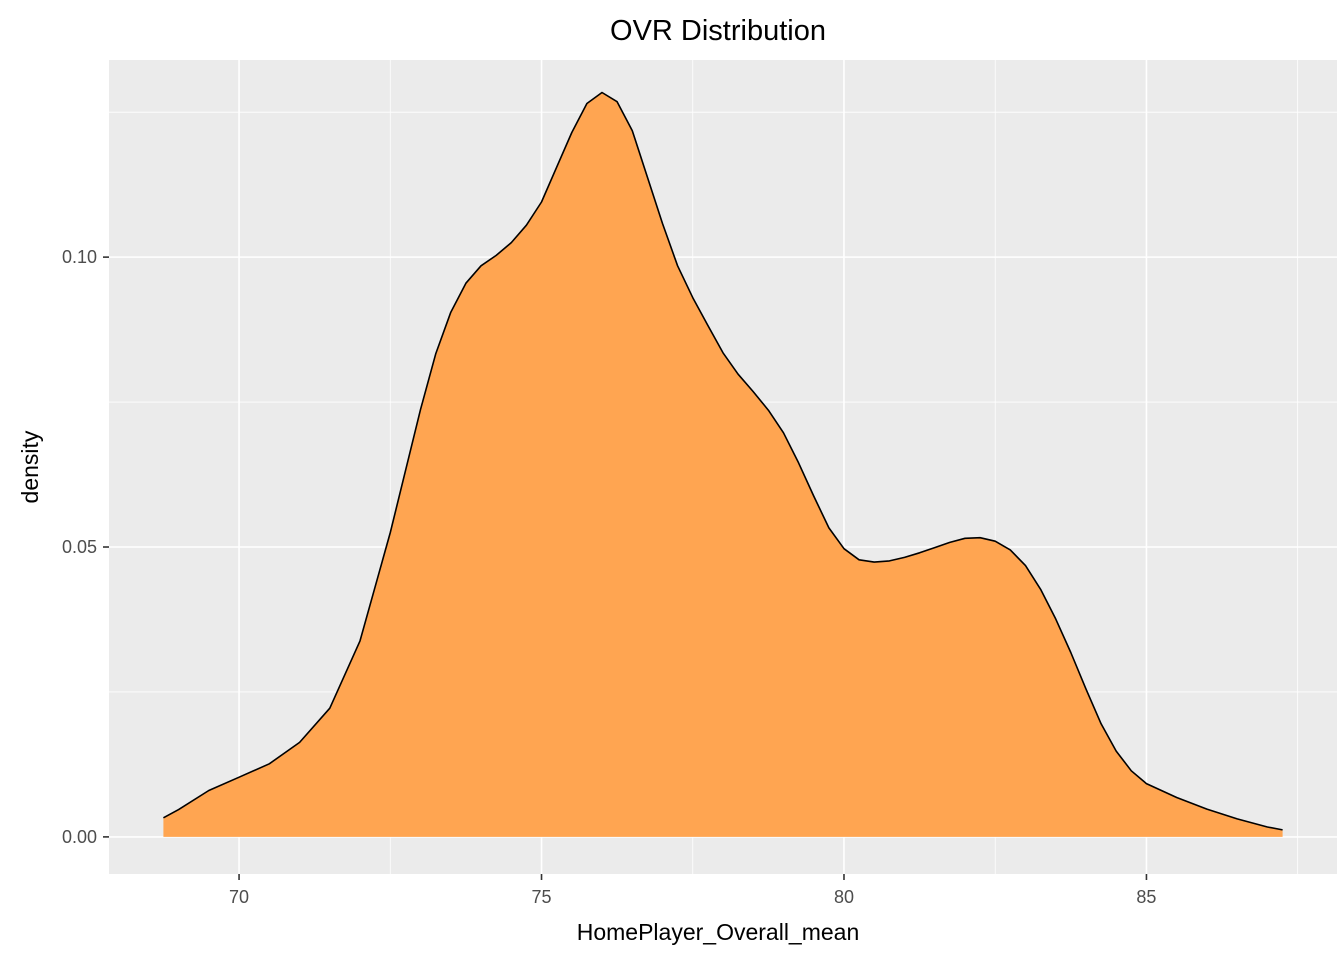  What do you see at coordinates (30, 466) in the screenshot?
I see `y-axis-title: density` at bounding box center [30, 466].